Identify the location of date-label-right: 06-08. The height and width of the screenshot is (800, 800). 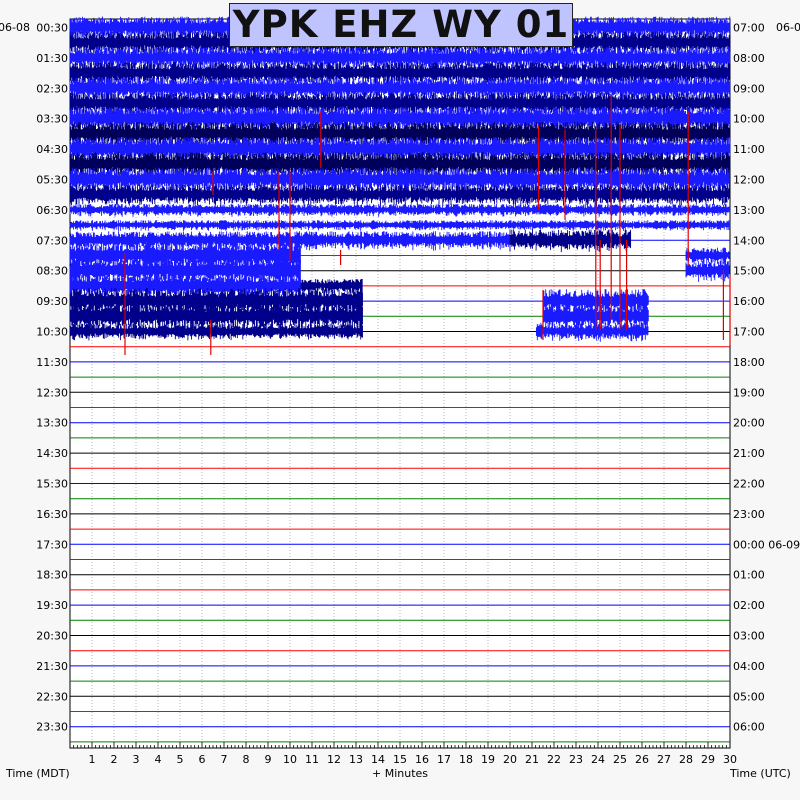
(788, 27).